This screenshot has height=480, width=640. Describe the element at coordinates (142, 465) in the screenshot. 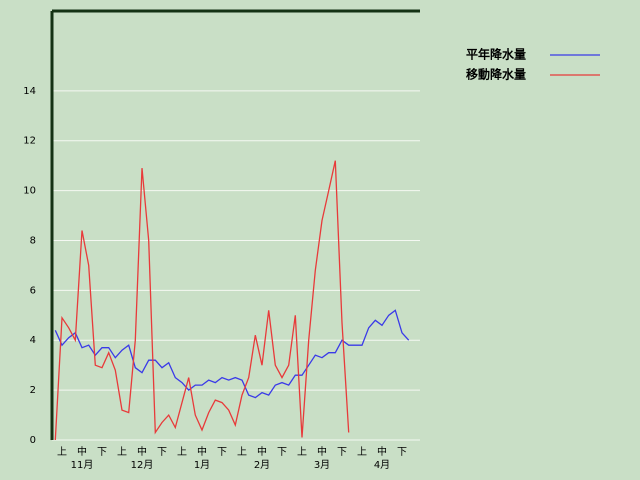

I see `month-label: 12月` at that location.